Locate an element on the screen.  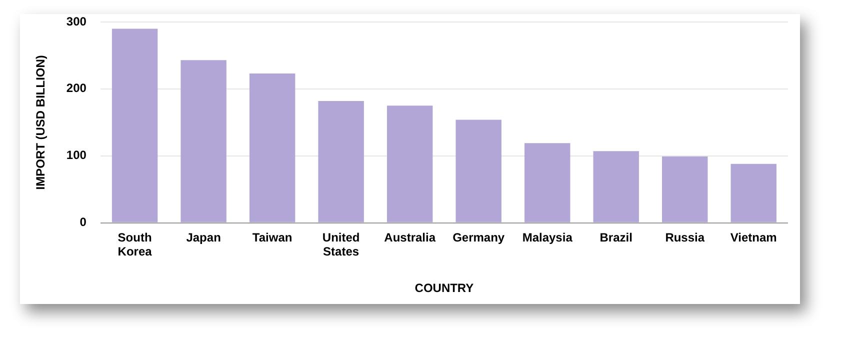
x-tick-label: Brazil is located at coordinates (616, 237).